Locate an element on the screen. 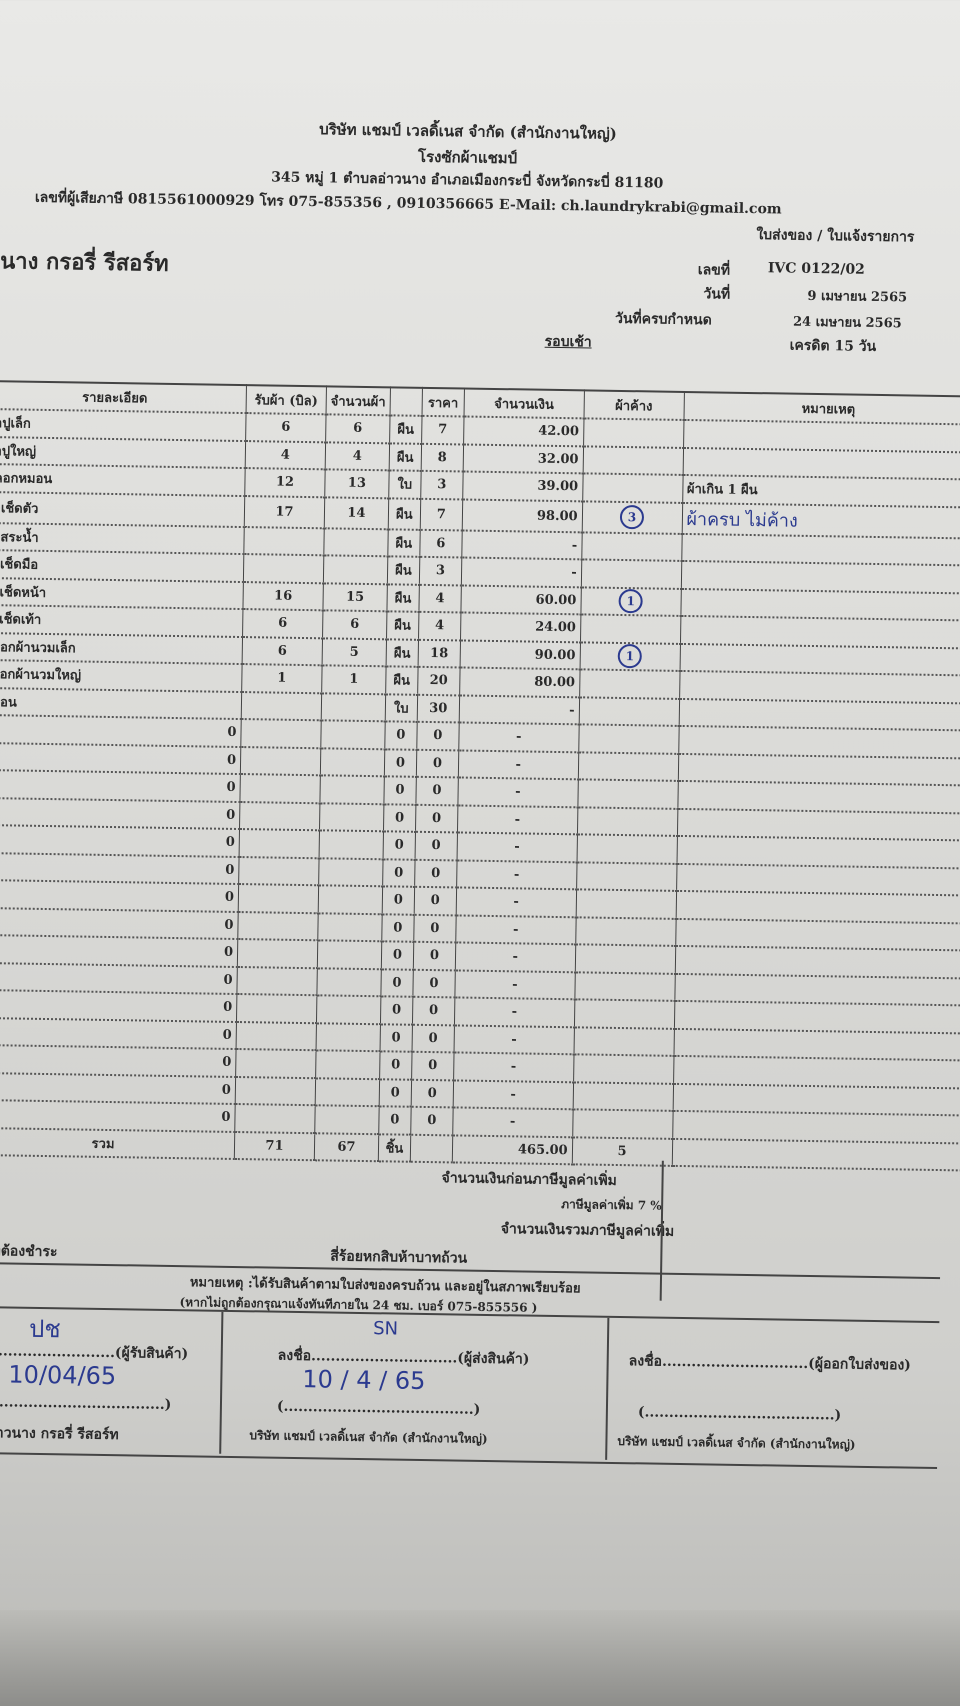 The width and height of the screenshot is (960, 1706). sender-handwritten-date: 10 / 4 / 65 is located at coordinates (364, 1380).